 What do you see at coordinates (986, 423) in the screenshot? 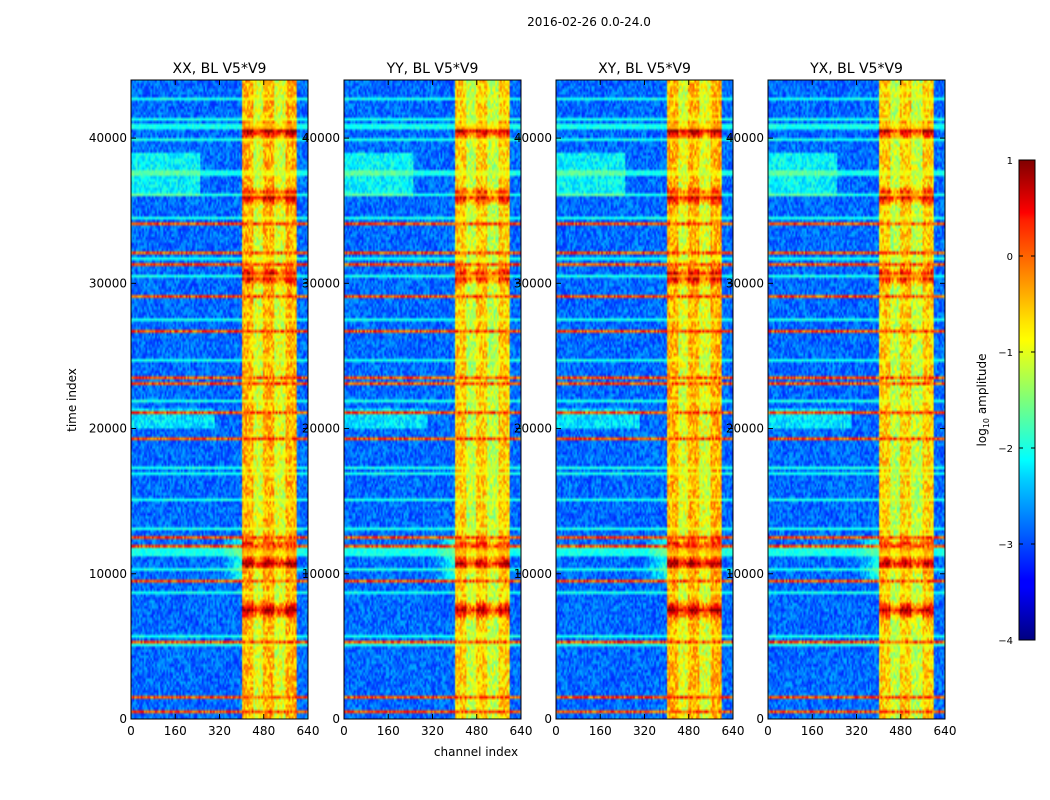
I see `colorbar-label-sub: 10` at bounding box center [986, 423].